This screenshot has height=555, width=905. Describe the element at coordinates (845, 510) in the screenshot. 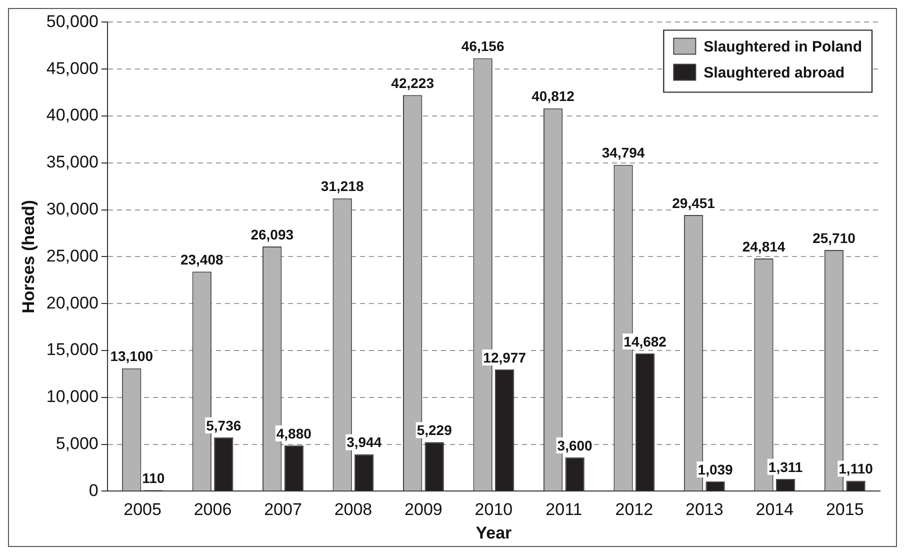

I see `x-tick-label: 2015` at that location.